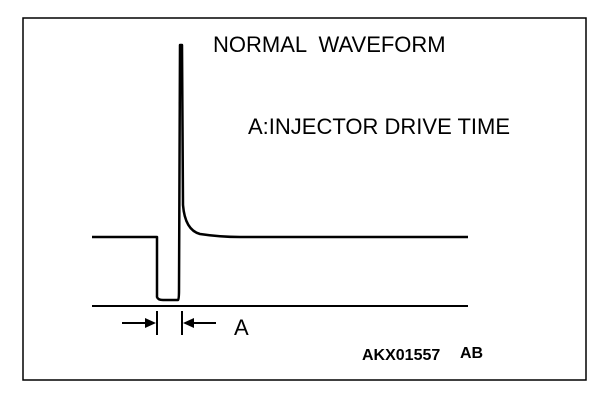  I want to click on annotation: A:INJECTOR DRIVE TIME, so click(379, 126).